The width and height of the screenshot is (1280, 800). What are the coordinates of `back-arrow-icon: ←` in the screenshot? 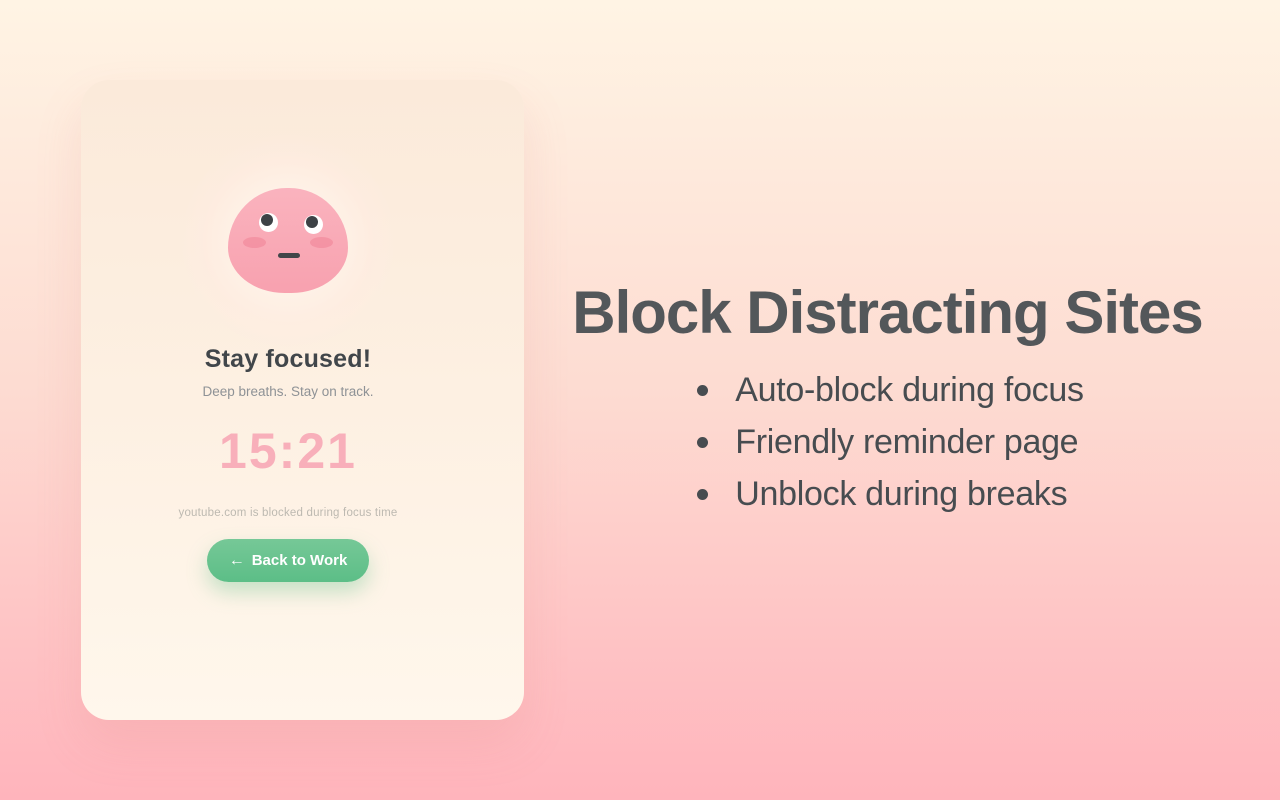 It's located at (236, 560).